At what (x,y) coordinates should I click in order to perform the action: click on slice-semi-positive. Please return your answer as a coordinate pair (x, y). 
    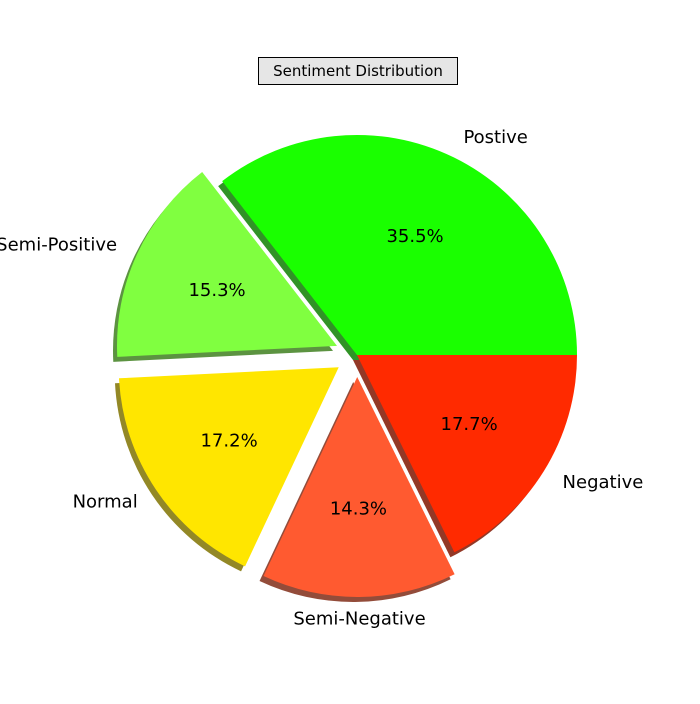
    Looking at the image, I should click on (227, 264).